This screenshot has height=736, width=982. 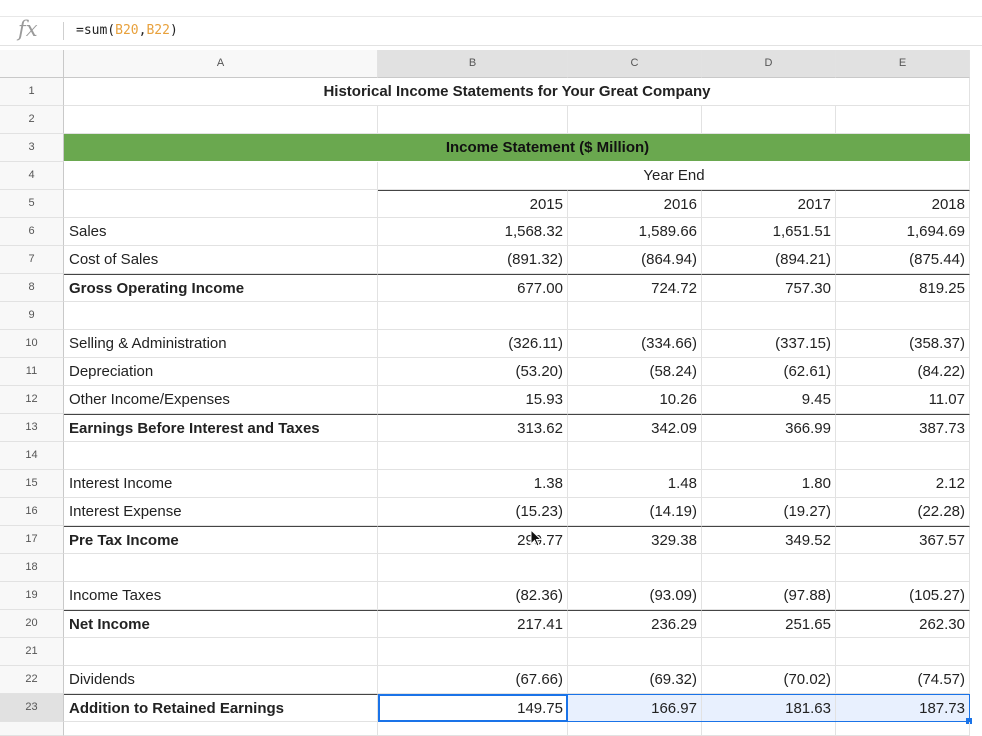 I want to click on value-cell: 262.30, so click(x=903, y=624).